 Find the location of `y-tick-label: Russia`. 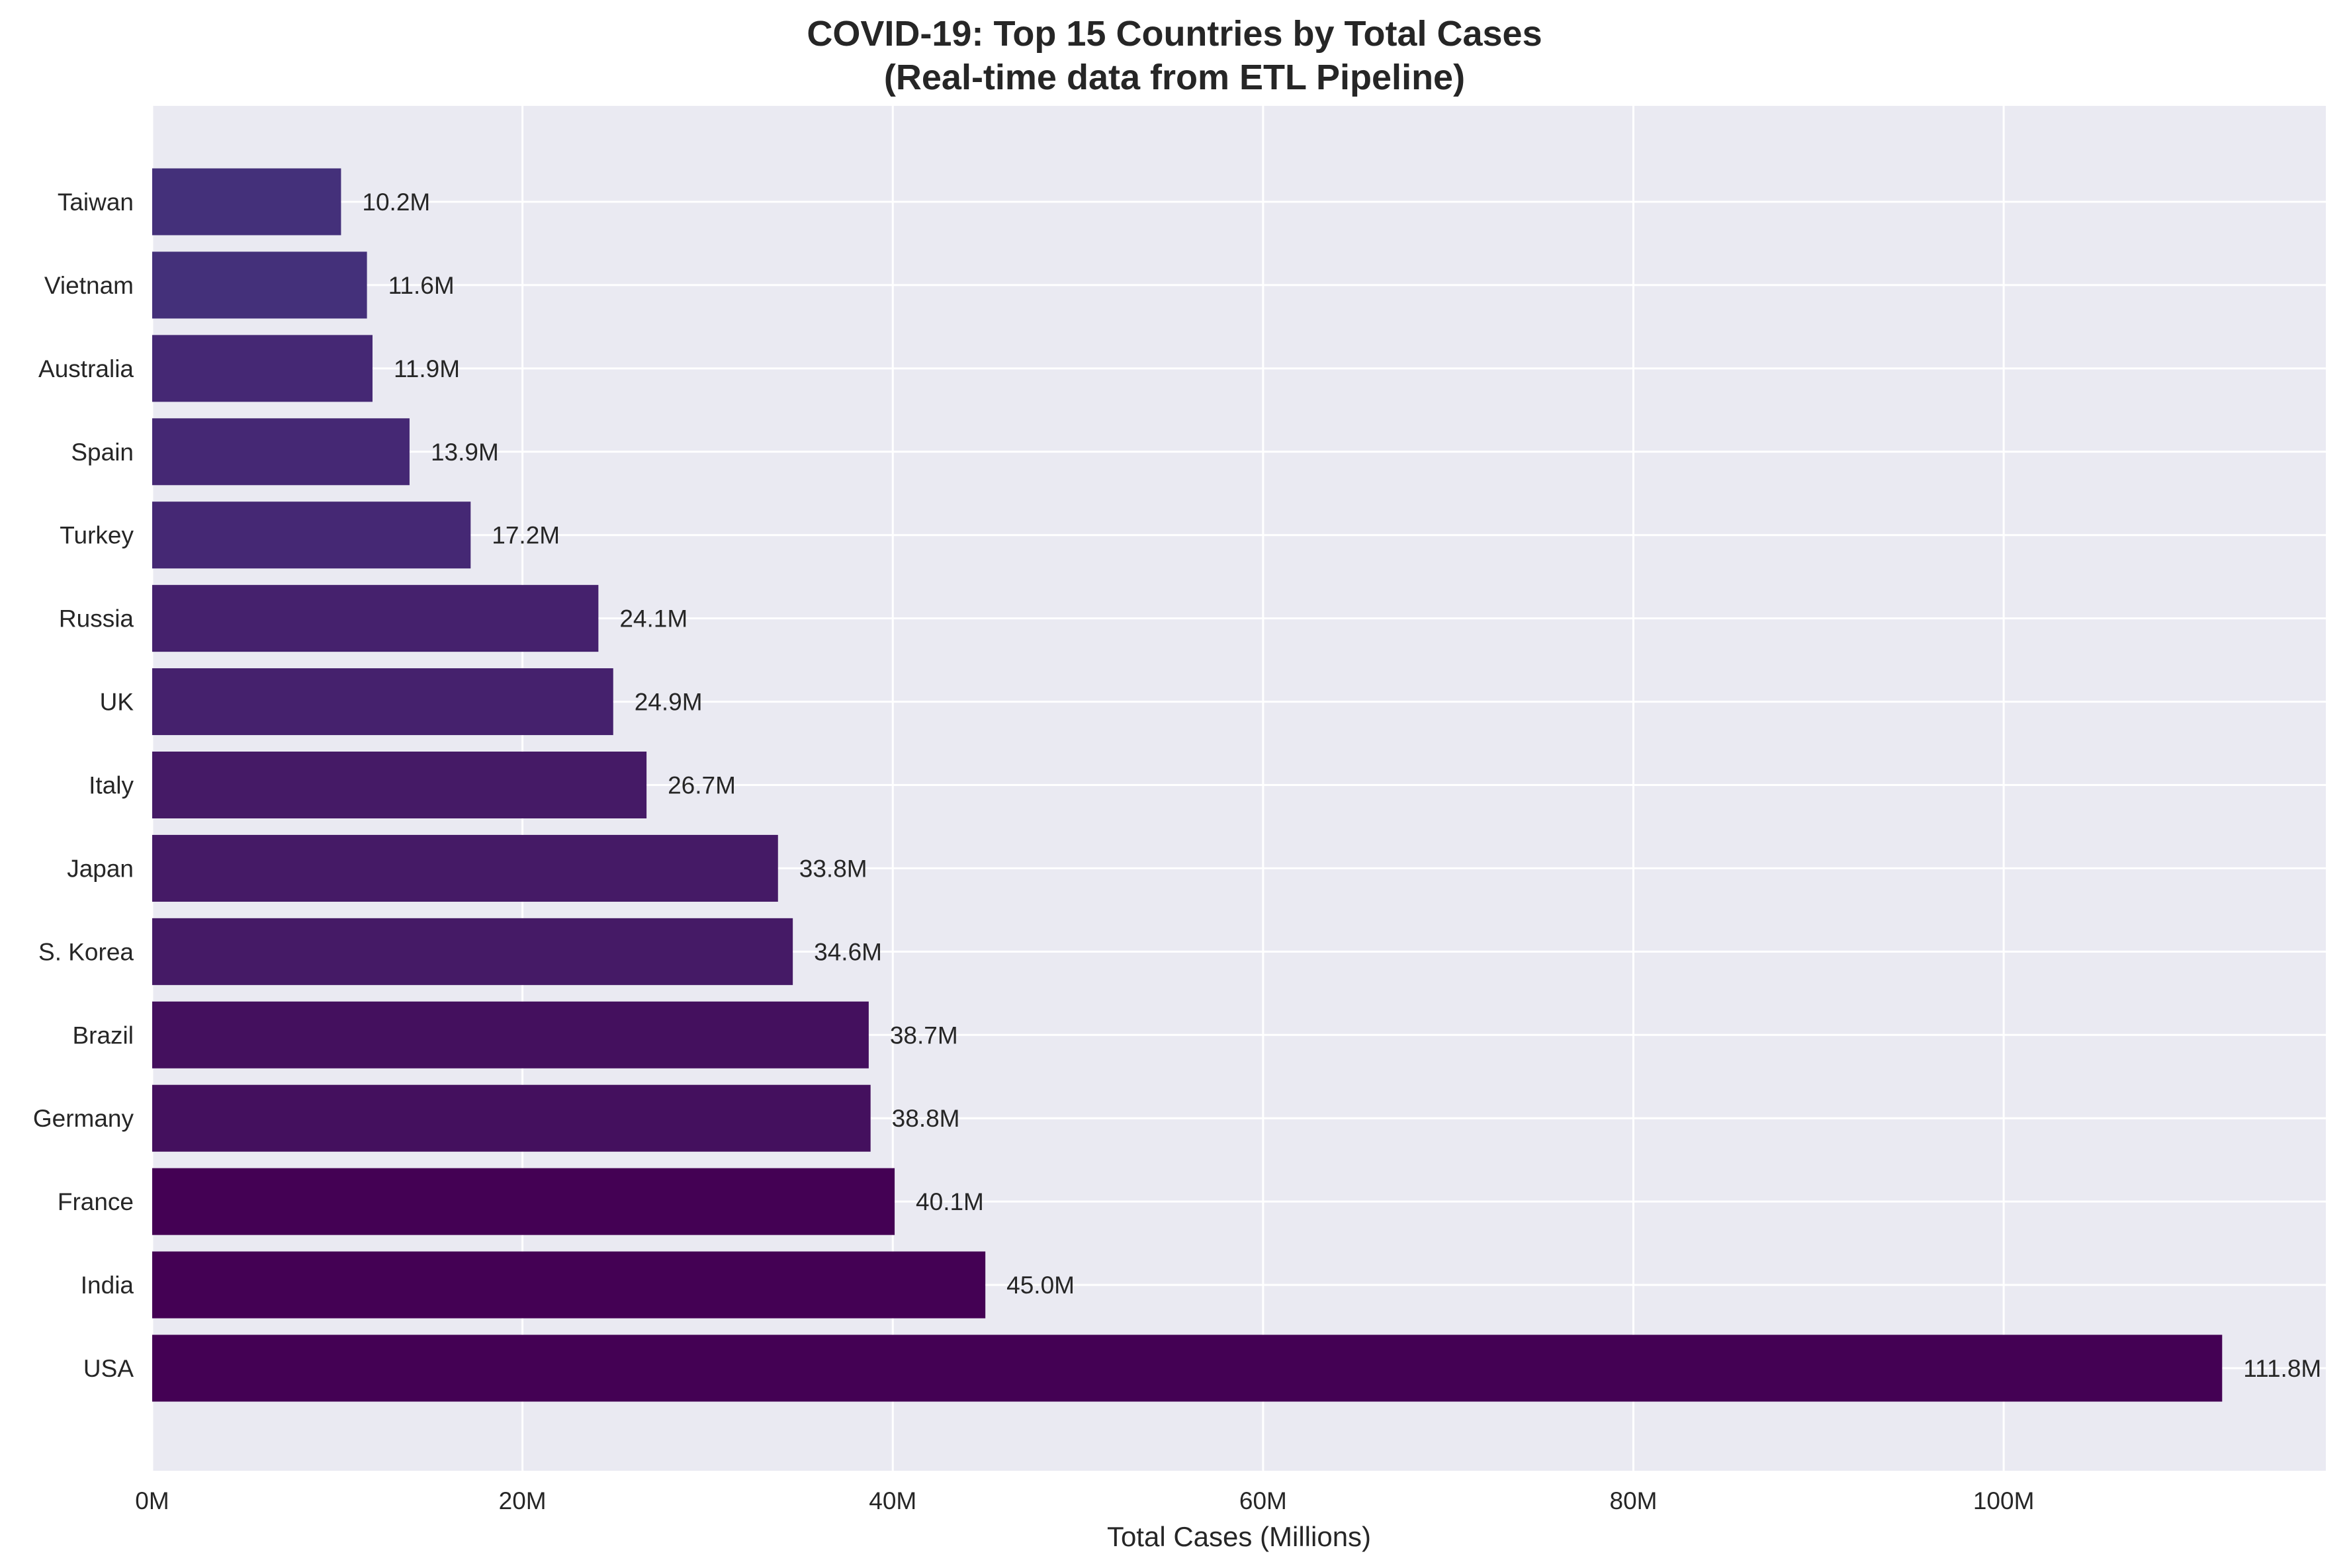

y-tick-label: Russia is located at coordinates (96, 619).